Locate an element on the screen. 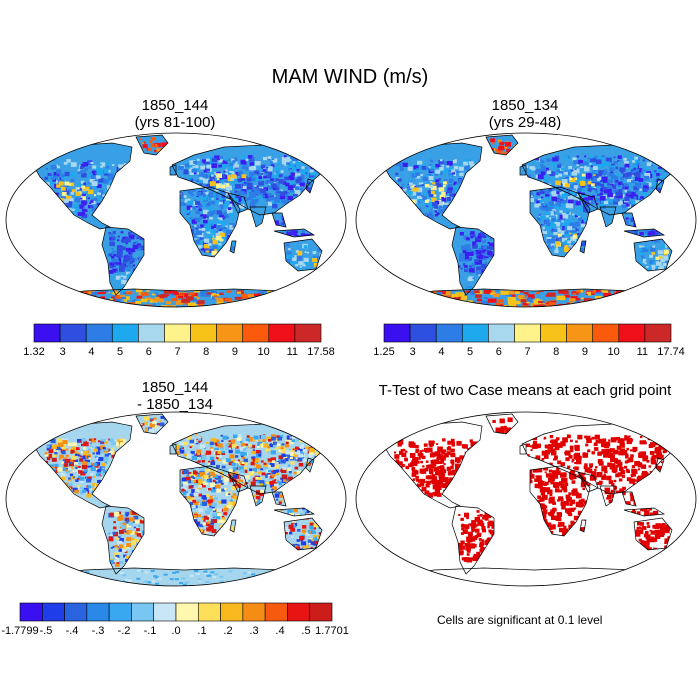  map-top-right is located at coordinates (526, 220).